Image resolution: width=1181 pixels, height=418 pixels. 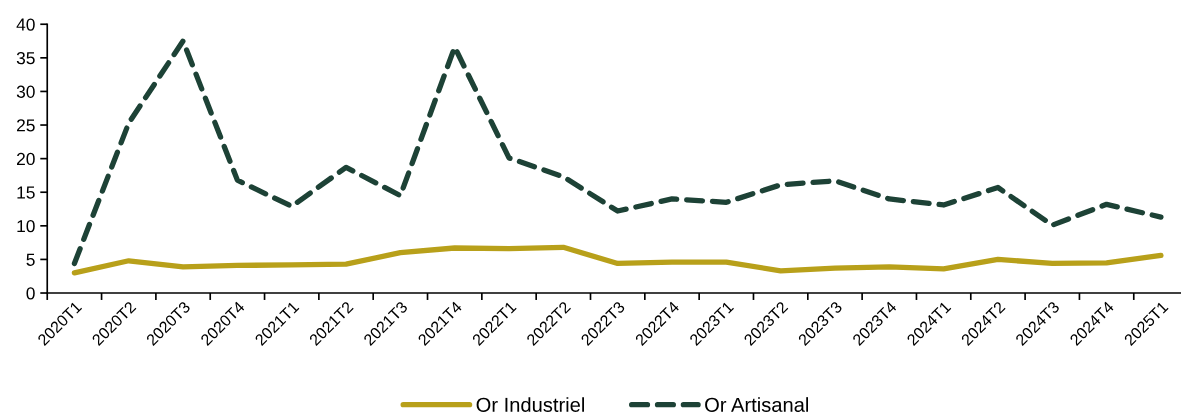 I want to click on legend-label: Or Artisanal, so click(x=757, y=404).